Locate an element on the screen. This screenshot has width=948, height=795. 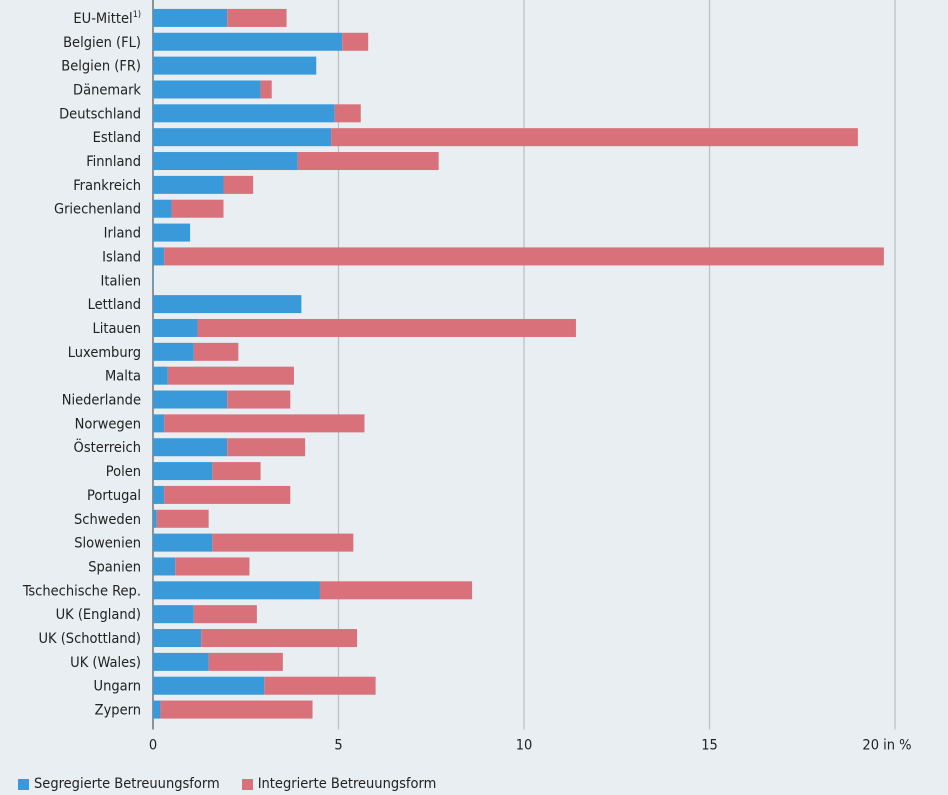
category-label: Luxemburg is located at coordinates (104, 353).